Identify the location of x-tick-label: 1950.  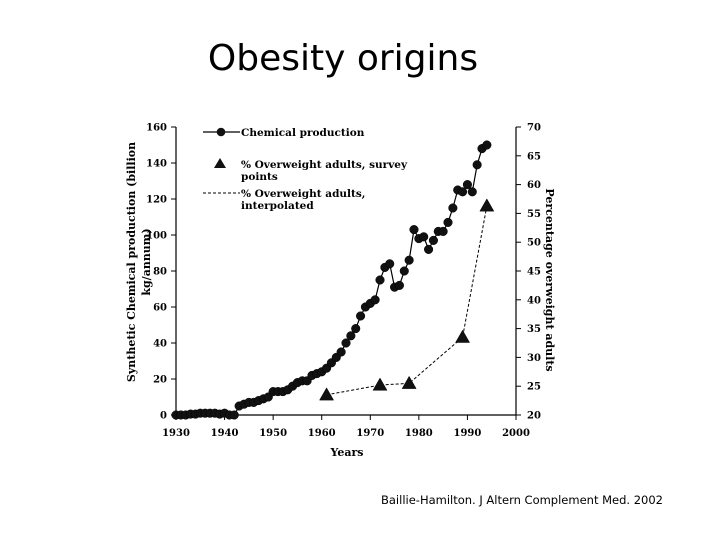
(273, 433).